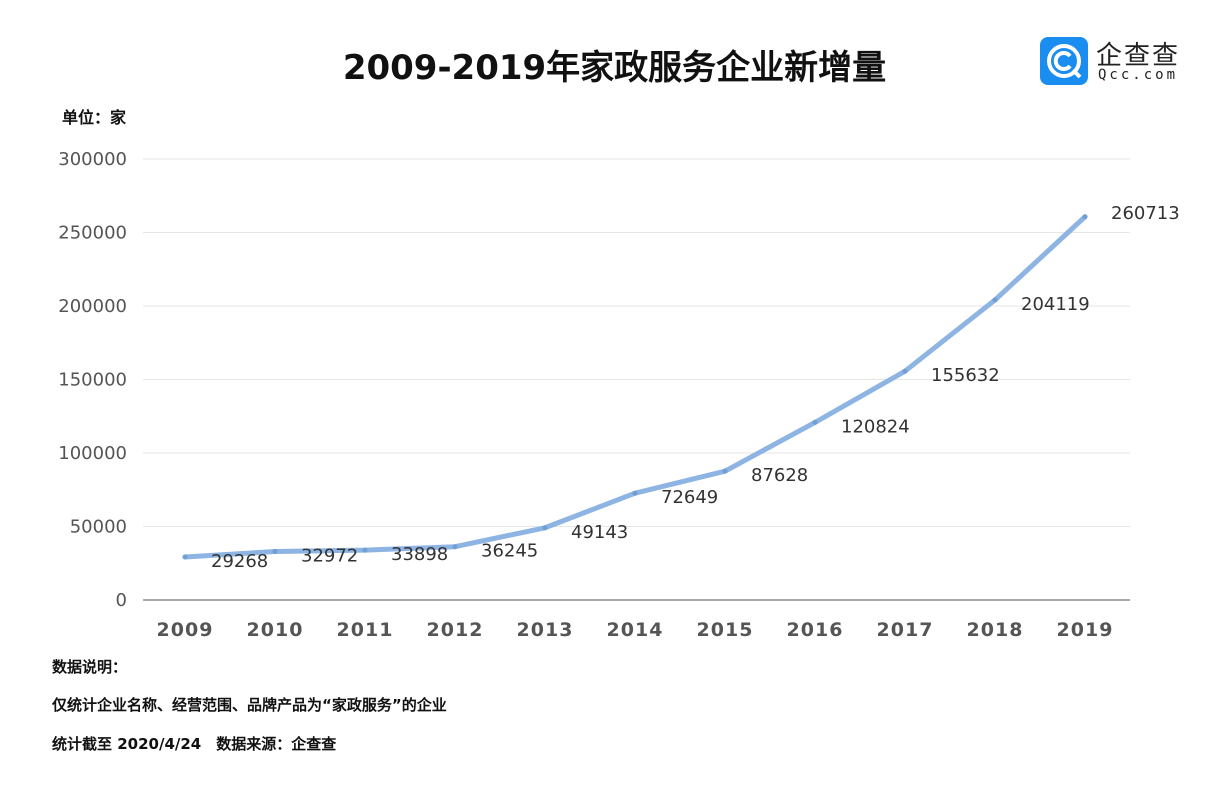 This screenshot has width=1229, height=787. Describe the element at coordinates (92, 233) in the screenshot. I see `y-tick-label: 250000` at that location.